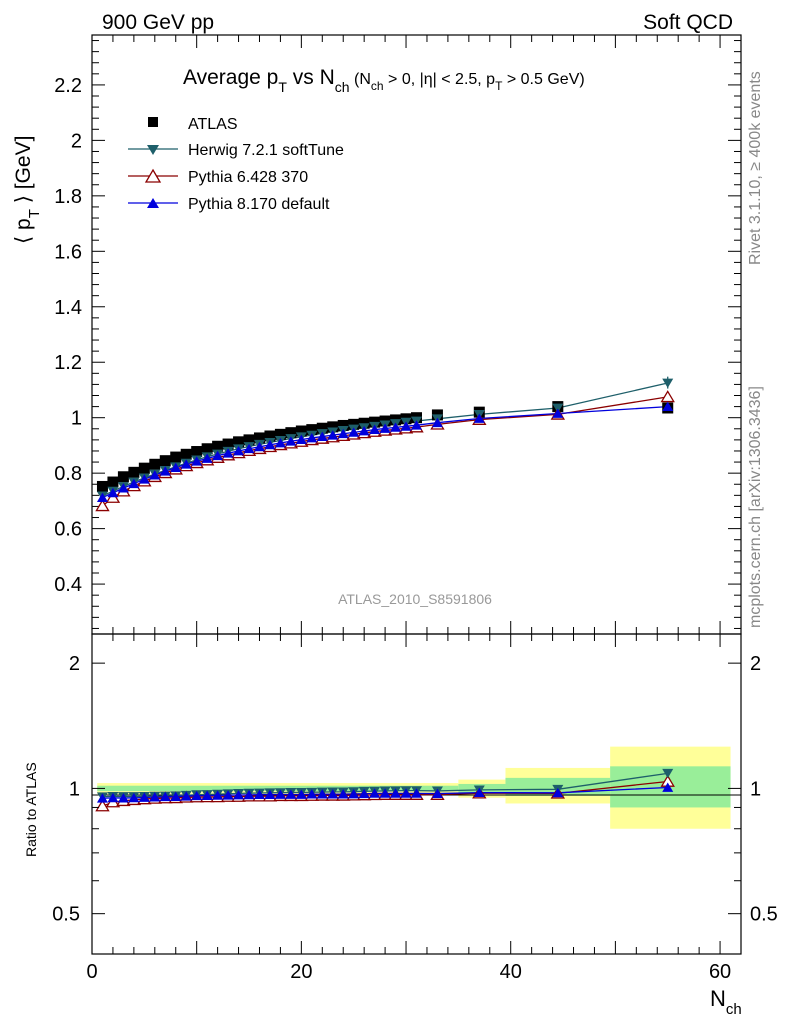  I want to click on y-tick-label: 2, so click(76, 141).